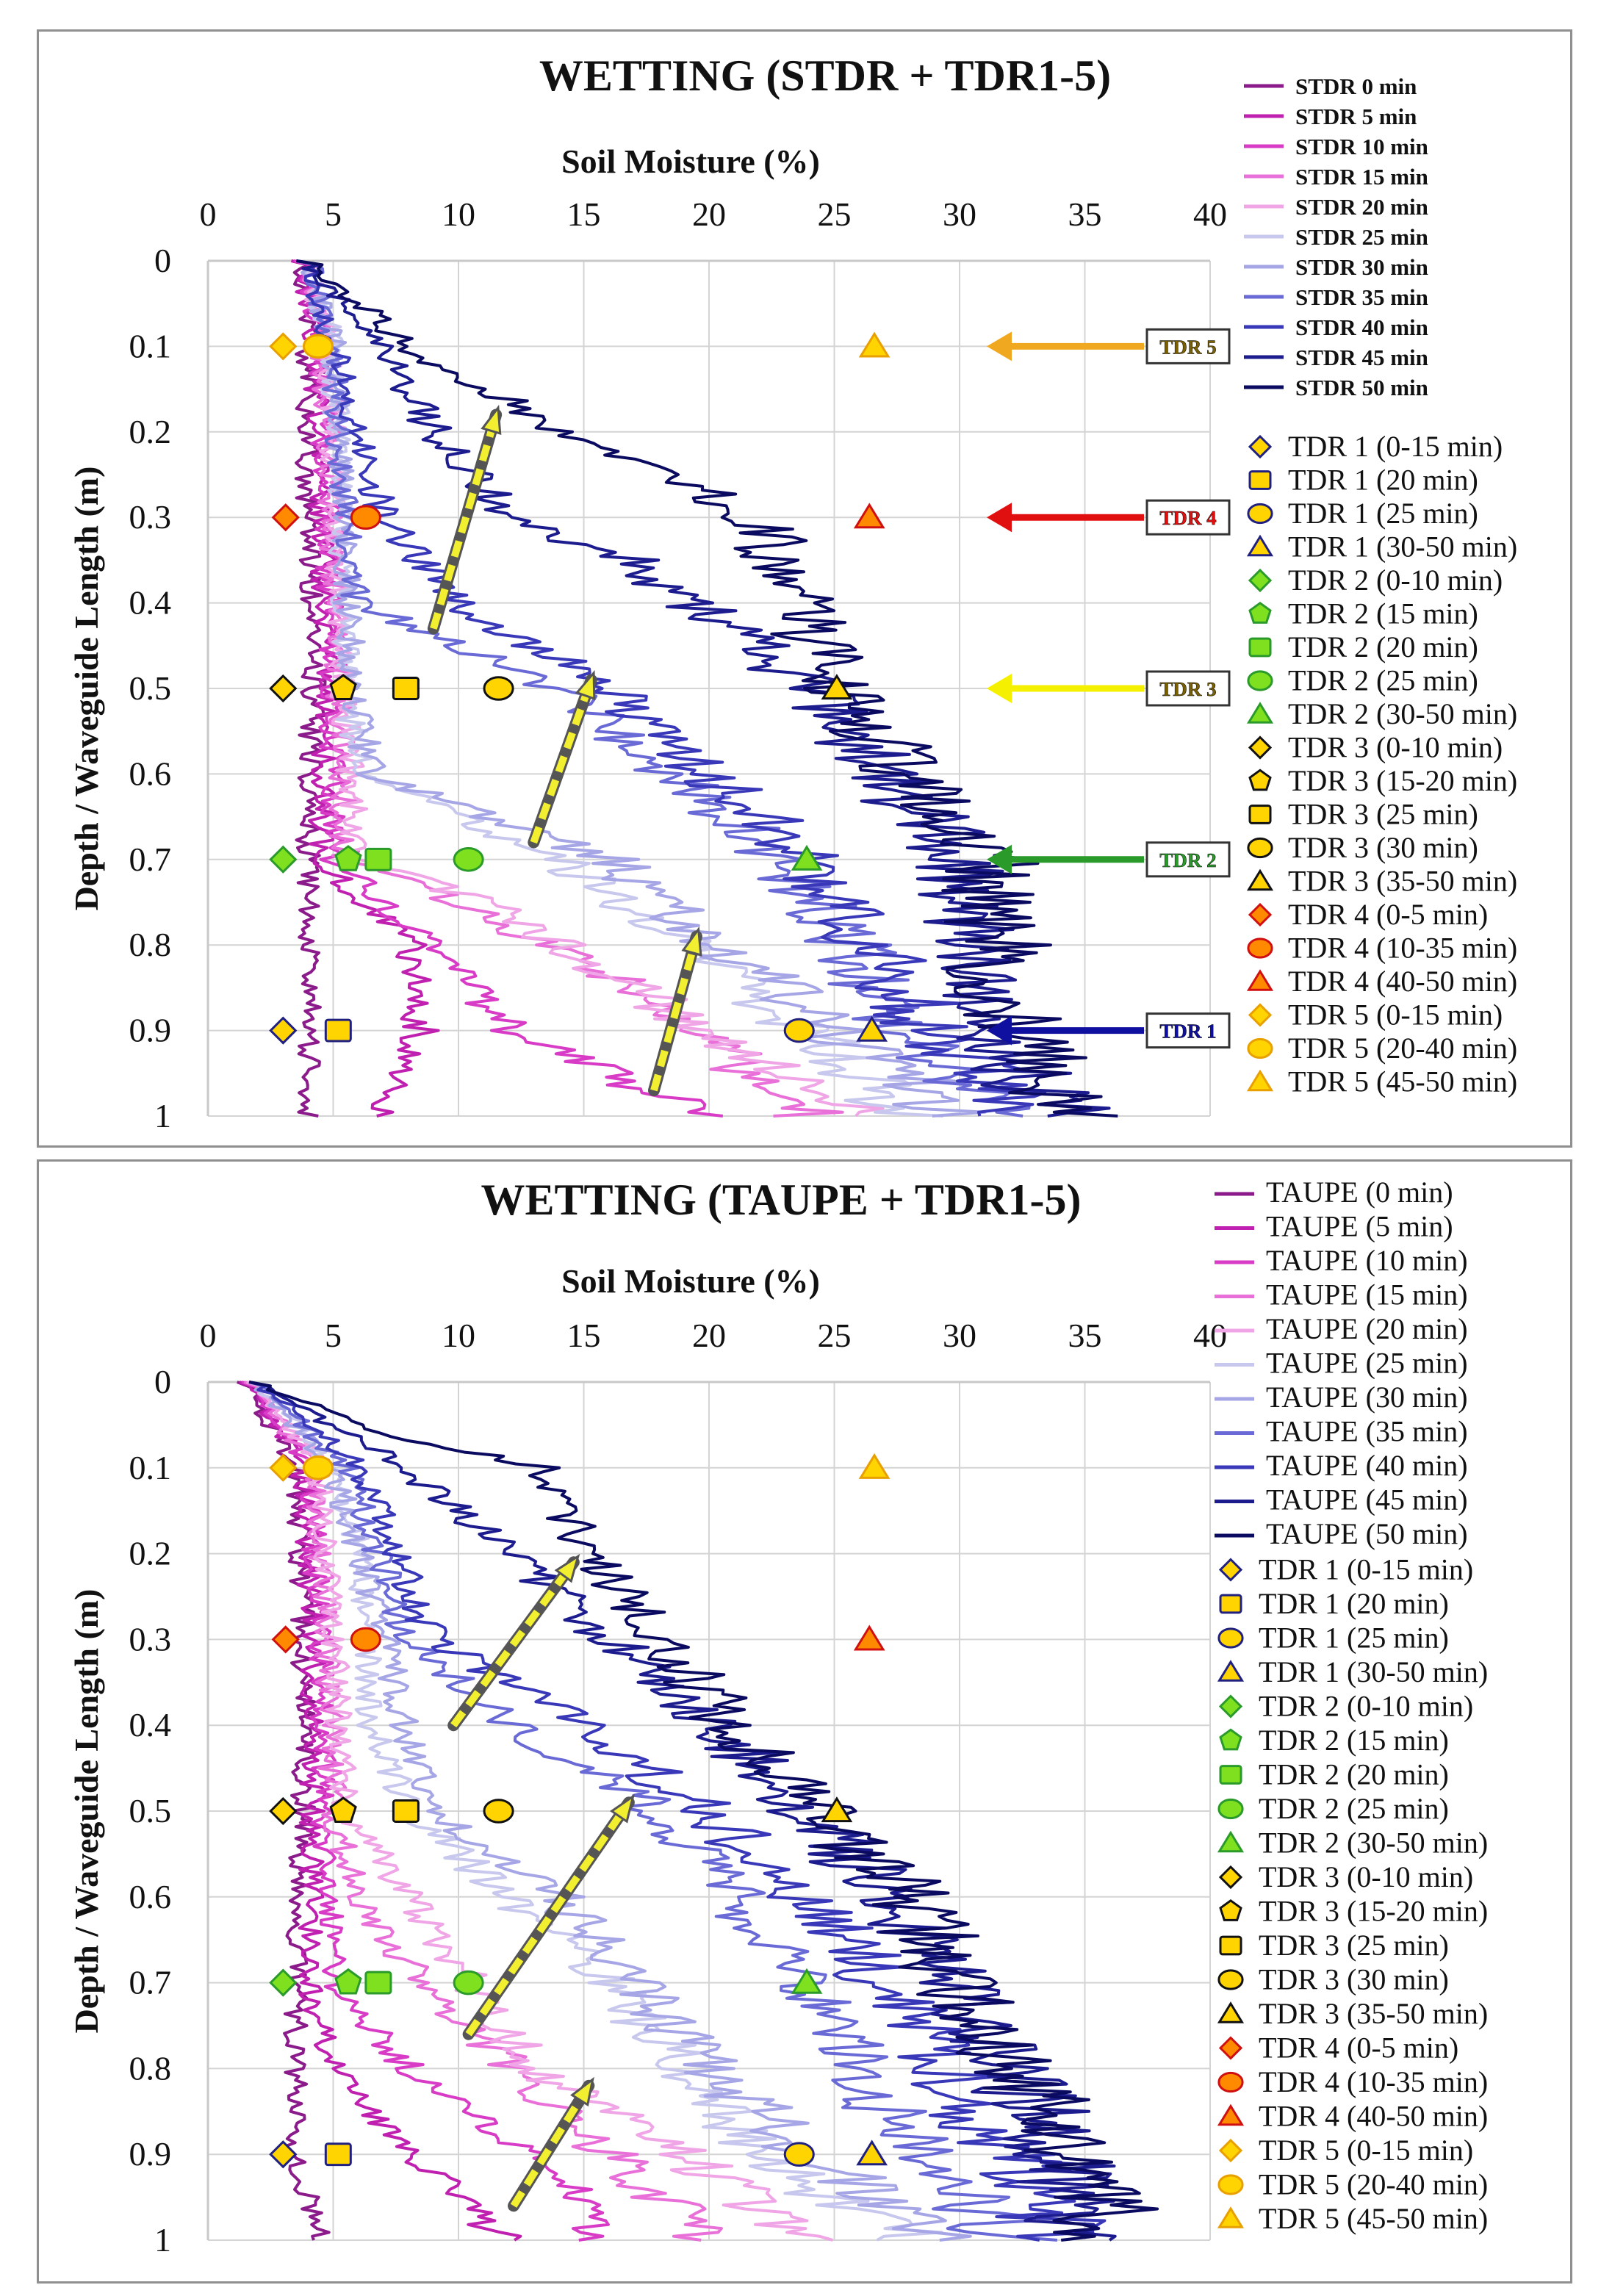 This screenshot has height=2296, width=1601. I want to click on tdr-callout-label: TDR 4, so click(1187, 518).